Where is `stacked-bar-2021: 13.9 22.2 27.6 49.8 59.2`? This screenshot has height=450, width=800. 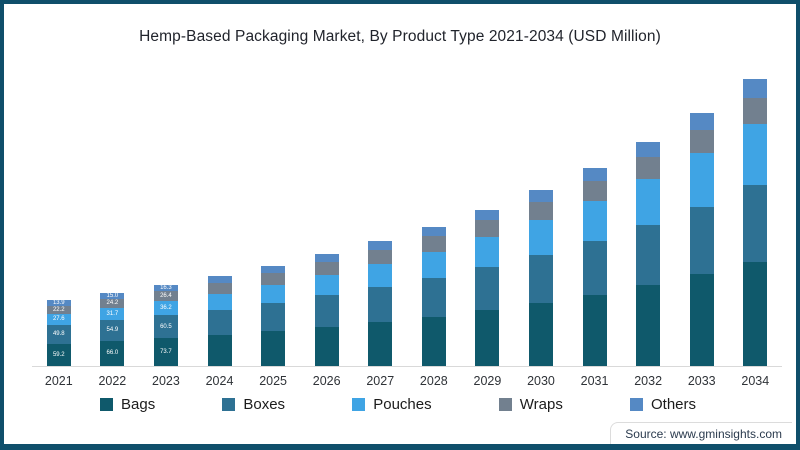
stacked-bar-2021: 13.9 22.2 27.6 49.8 59.2 is located at coordinates (58, 333).